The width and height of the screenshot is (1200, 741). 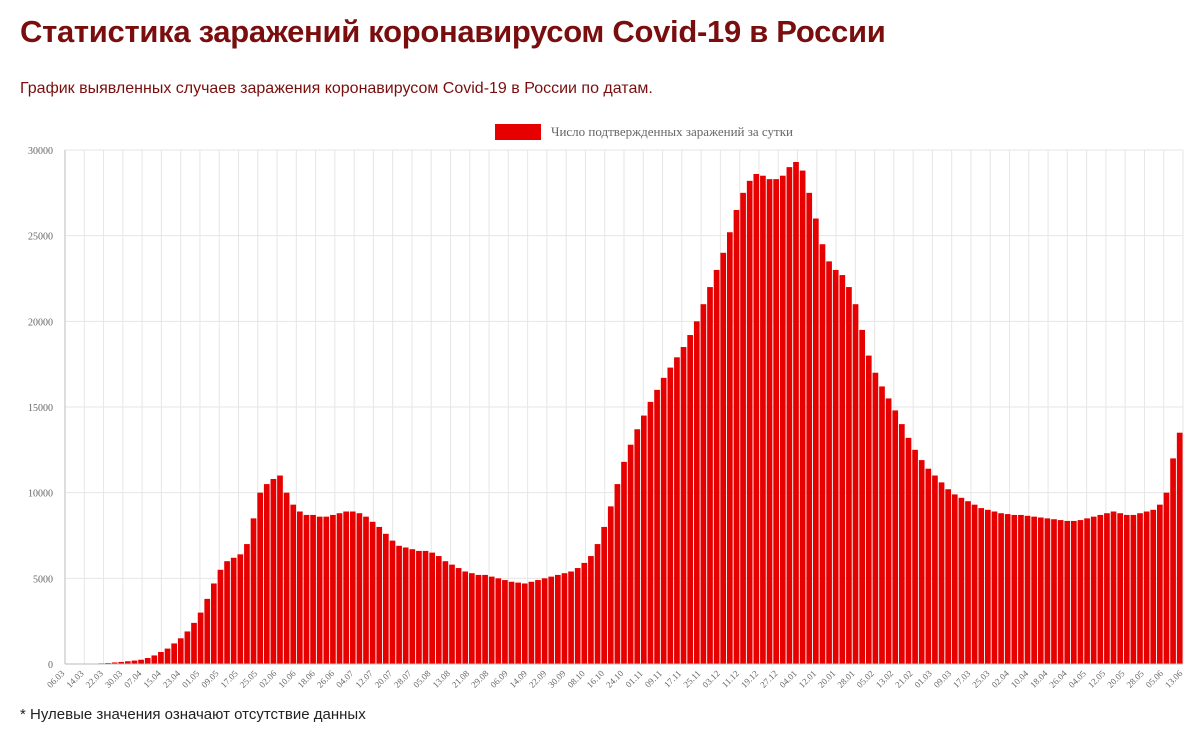 I want to click on legend-label: Число подтвержденных заражений за сутки, so click(x=672, y=131).